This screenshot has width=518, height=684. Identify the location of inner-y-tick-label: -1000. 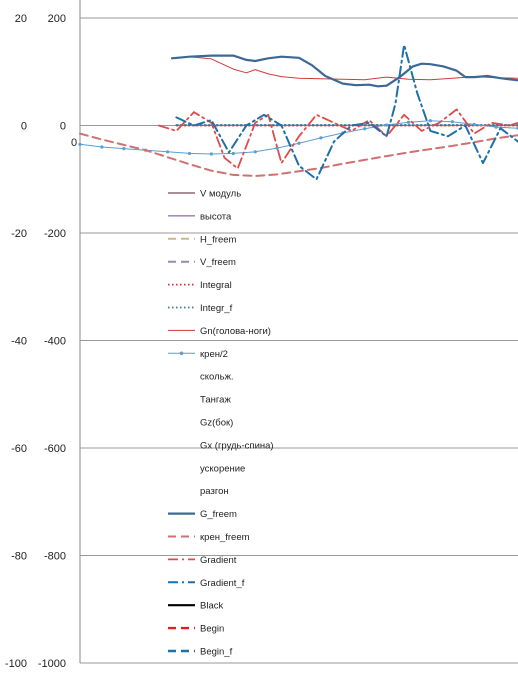
(52, 664).